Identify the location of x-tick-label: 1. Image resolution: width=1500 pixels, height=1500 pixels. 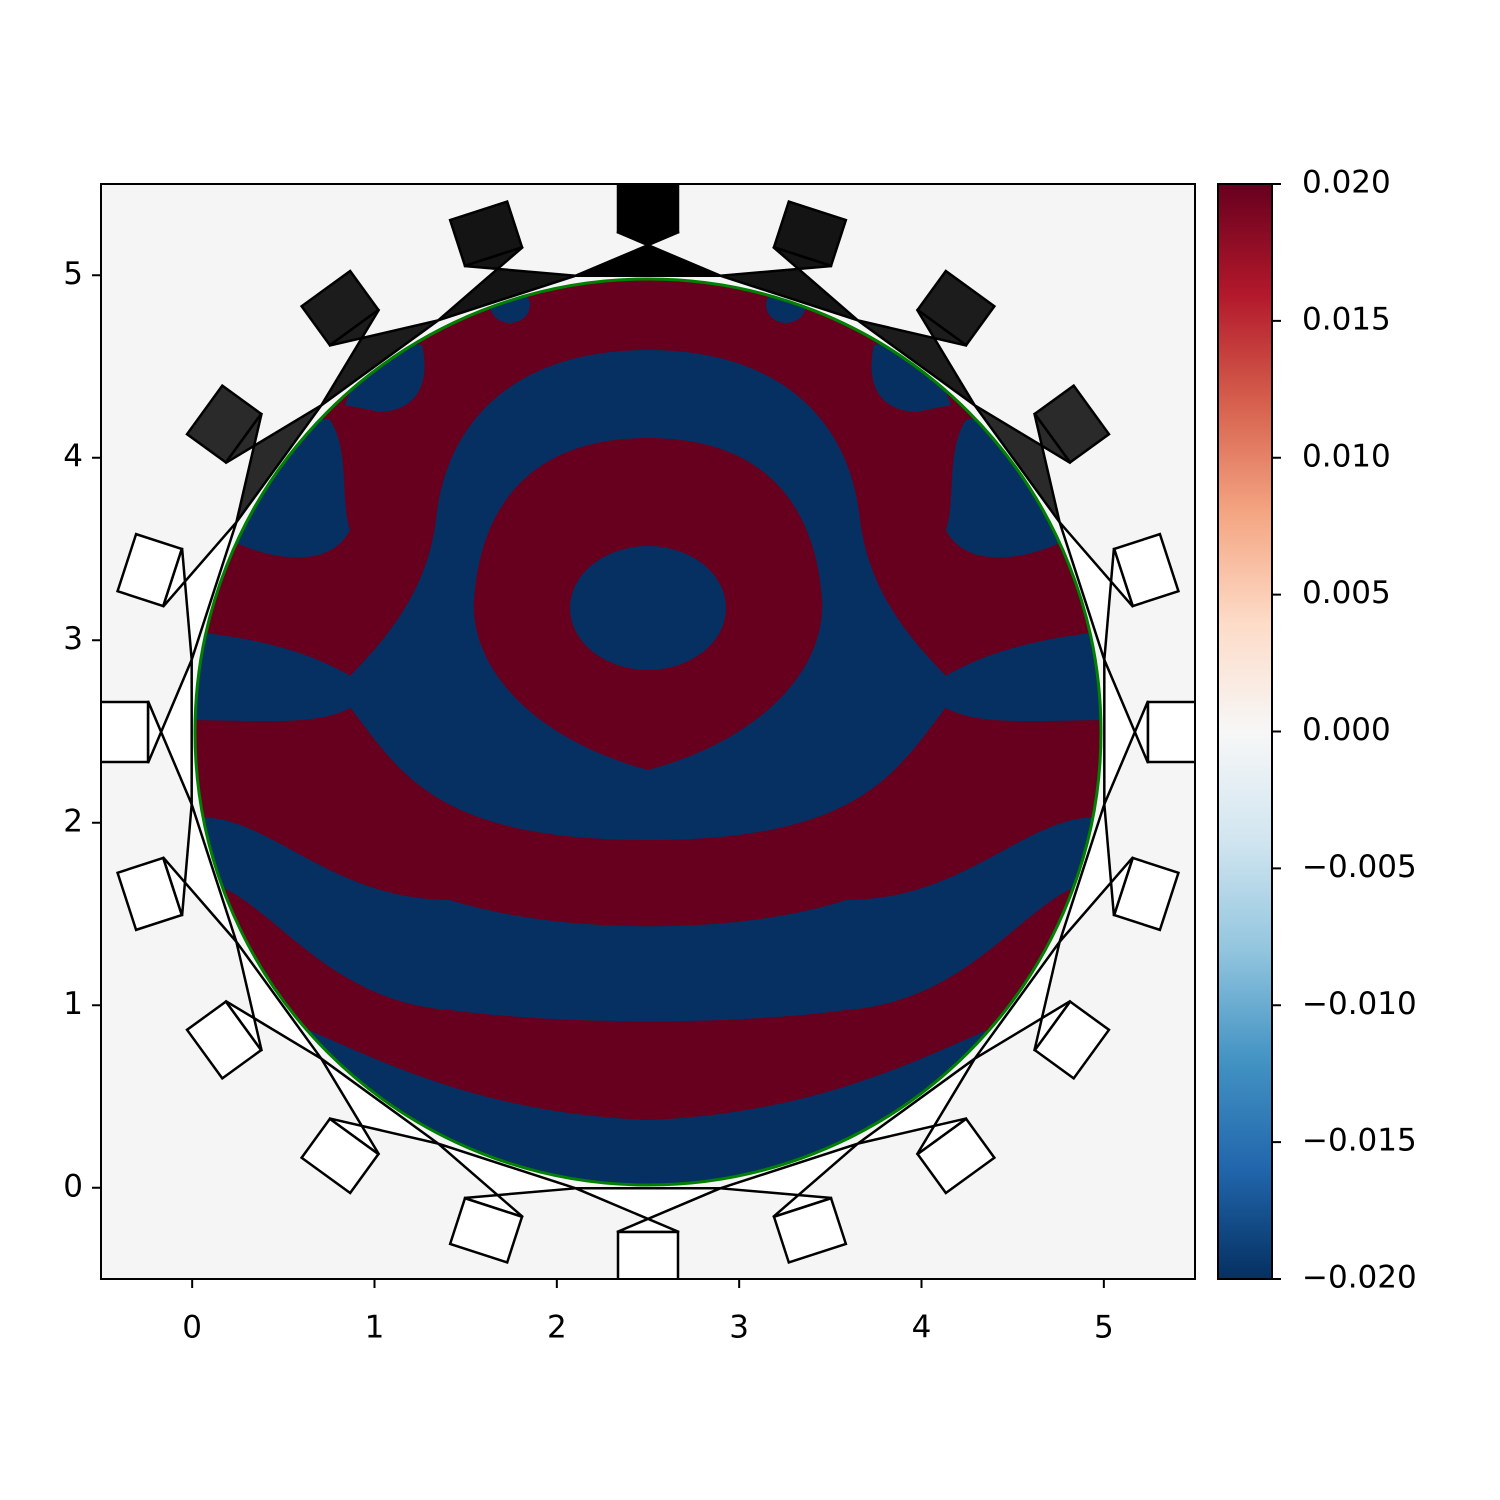
(375, 1328).